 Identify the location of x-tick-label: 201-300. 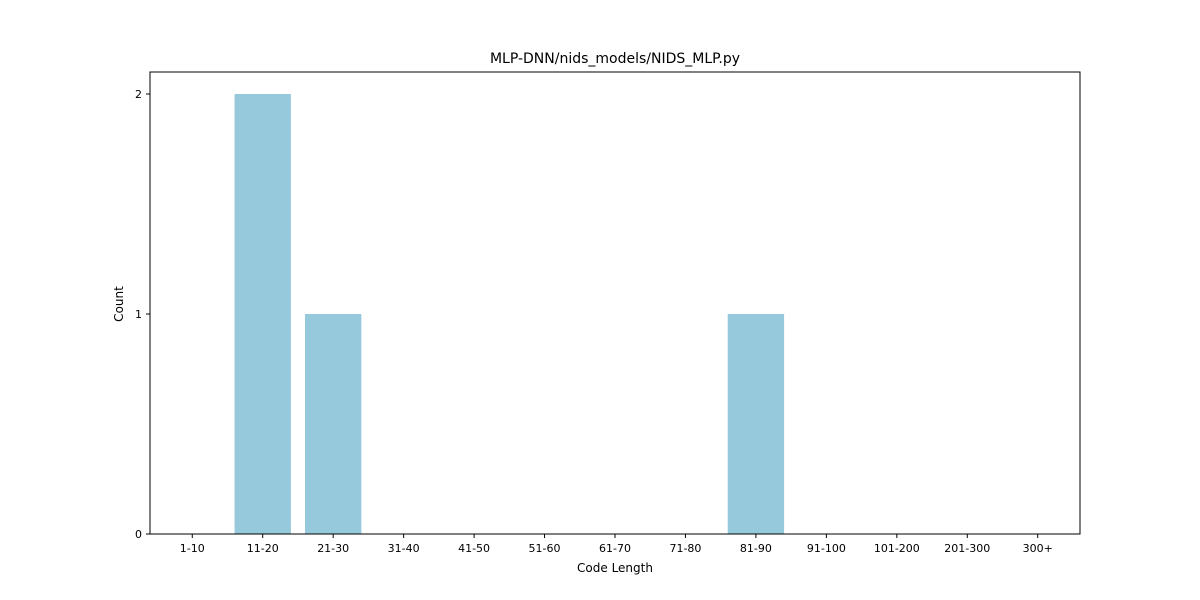
(967, 548).